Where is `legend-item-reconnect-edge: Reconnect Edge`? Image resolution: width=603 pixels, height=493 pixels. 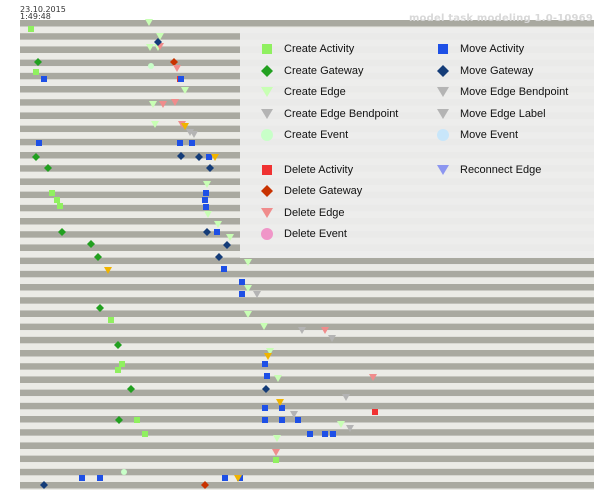
legend-item-reconnect-edge: Reconnect Edge is located at coordinates (488, 170).